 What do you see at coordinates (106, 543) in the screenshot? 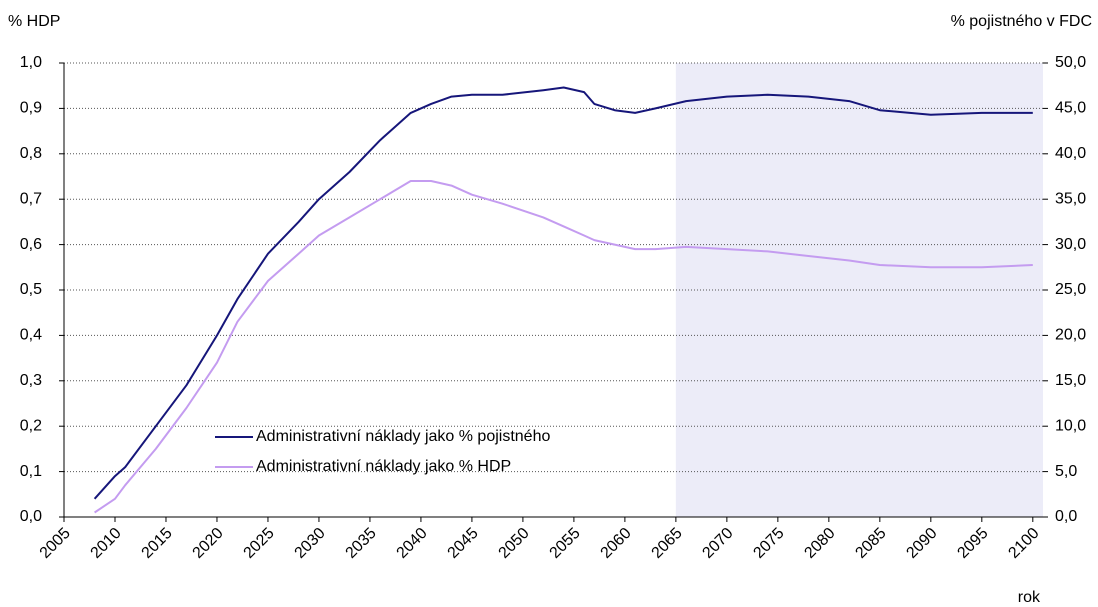
I see `x-tick-label: 2010` at bounding box center [106, 543].